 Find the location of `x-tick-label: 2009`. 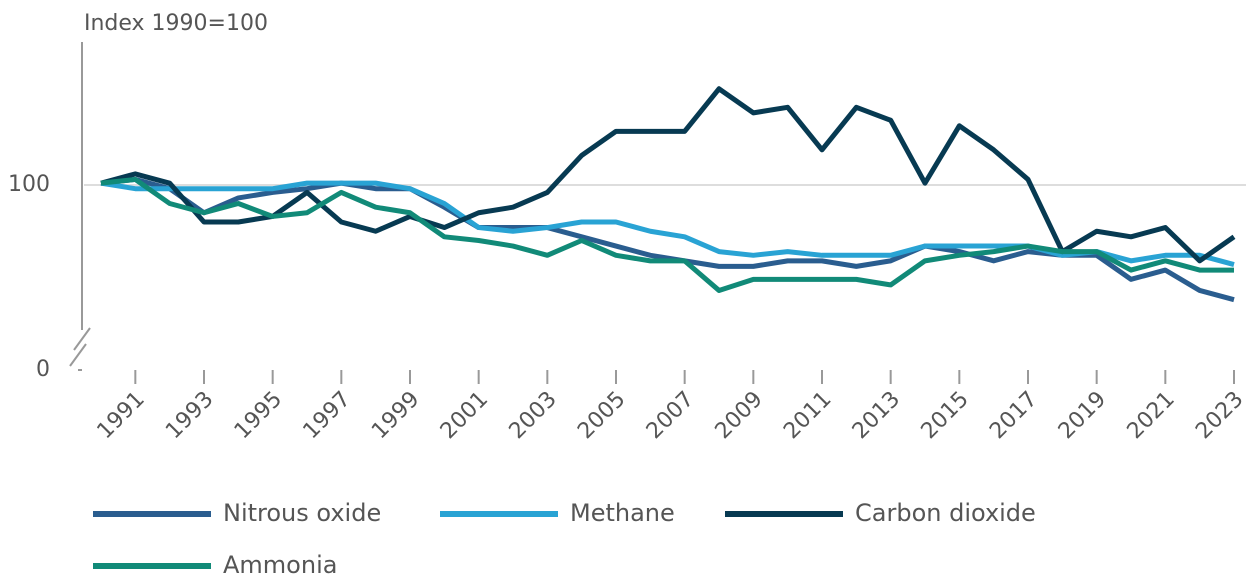

x-tick-label: 2009 is located at coordinates (739, 415).